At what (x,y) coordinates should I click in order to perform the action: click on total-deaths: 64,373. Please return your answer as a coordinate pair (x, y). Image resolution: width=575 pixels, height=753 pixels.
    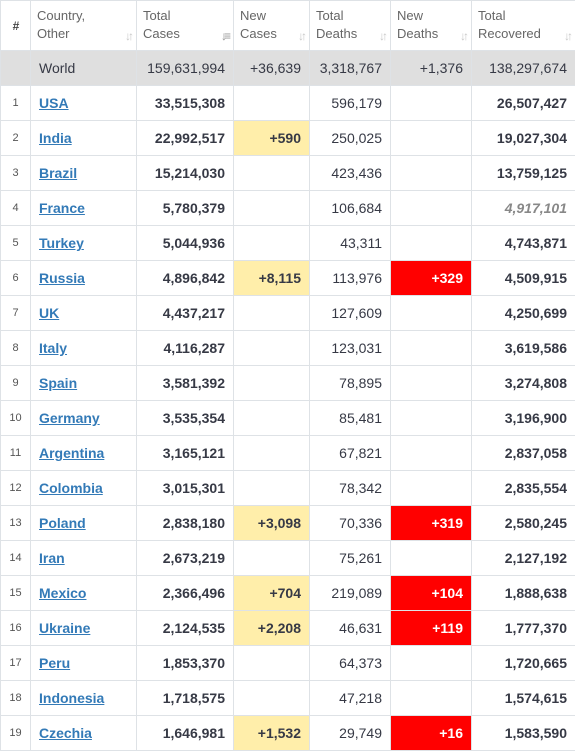
    Looking at the image, I should click on (350, 663).